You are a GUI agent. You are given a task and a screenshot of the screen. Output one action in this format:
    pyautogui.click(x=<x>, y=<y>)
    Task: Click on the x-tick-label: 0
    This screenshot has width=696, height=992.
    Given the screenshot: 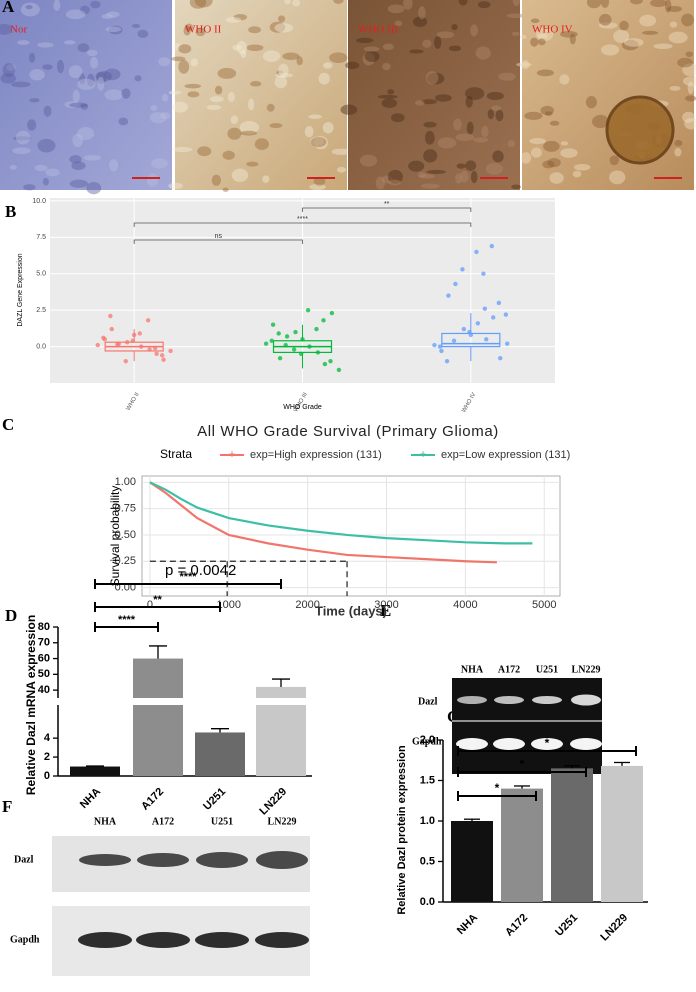 What is the action you would take?
    pyautogui.click(x=150, y=605)
    